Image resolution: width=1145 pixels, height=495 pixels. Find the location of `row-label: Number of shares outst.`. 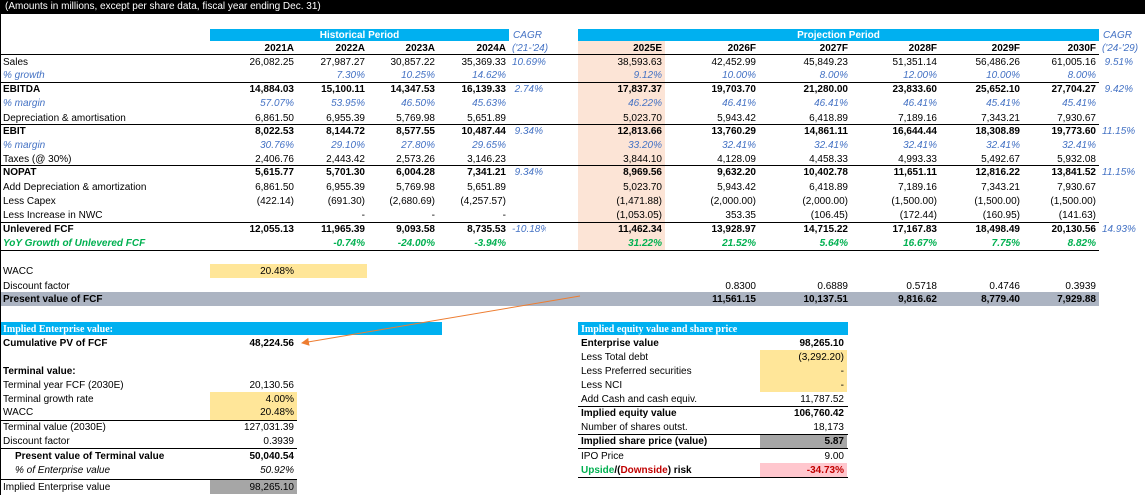

row-label: Number of shares outst. is located at coordinates (634, 427).